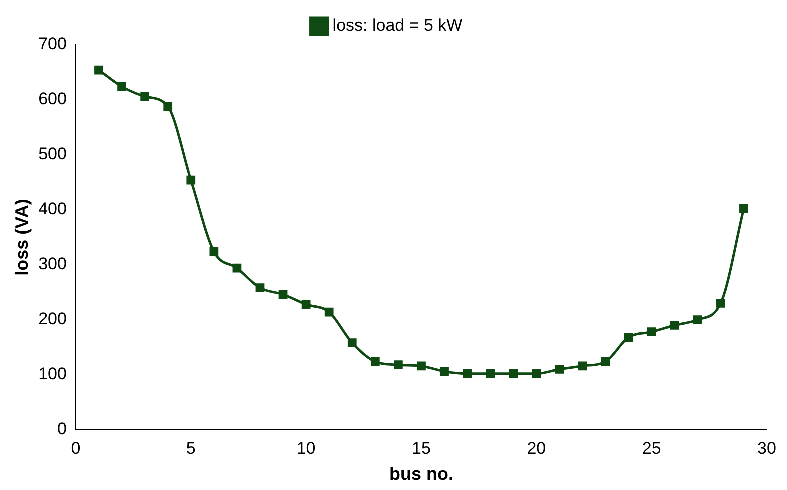 Image resolution: width=787 pixels, height=490 pixels. Describe the element at coordinates (52, 154) in the screenshot. I see `y-tick-label: 500` at that location.